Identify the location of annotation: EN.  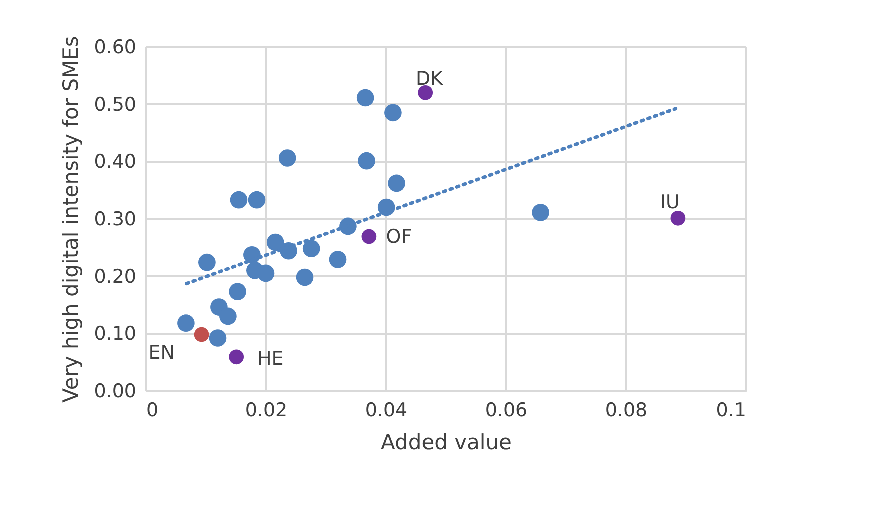
(161, 353).